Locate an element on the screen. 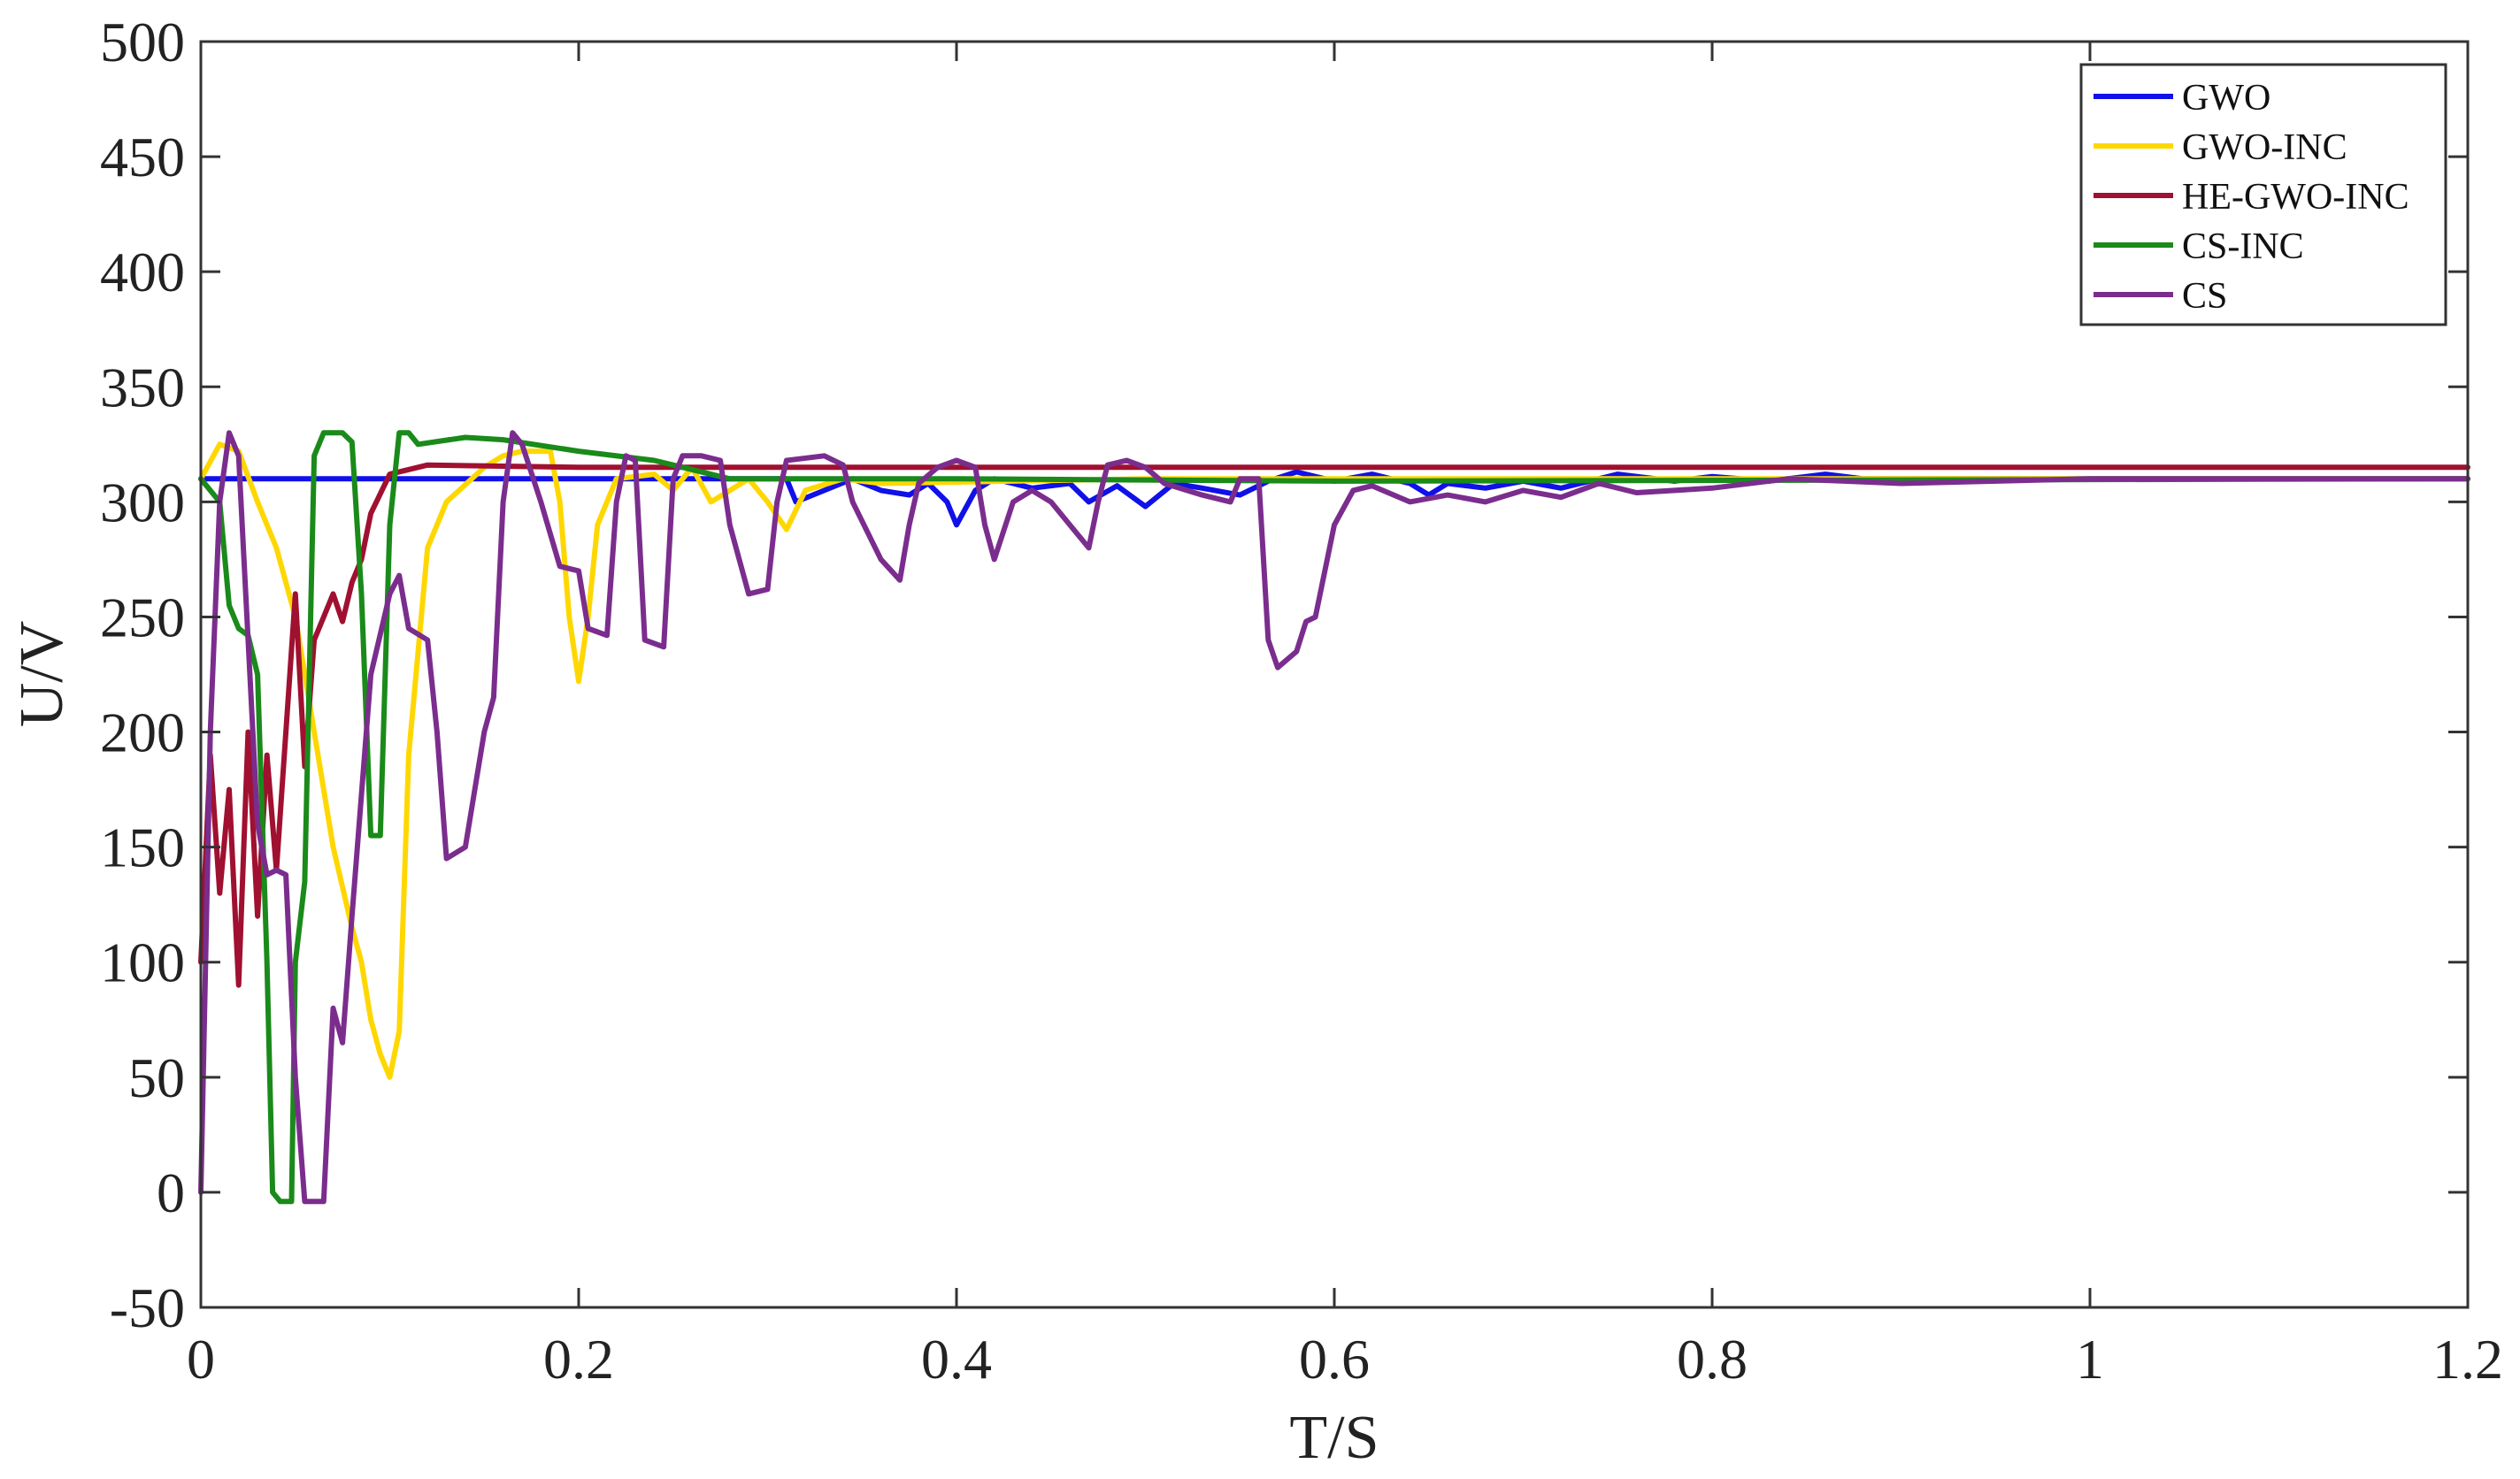  series-line-gwo is located at coordinates (1334, 499).